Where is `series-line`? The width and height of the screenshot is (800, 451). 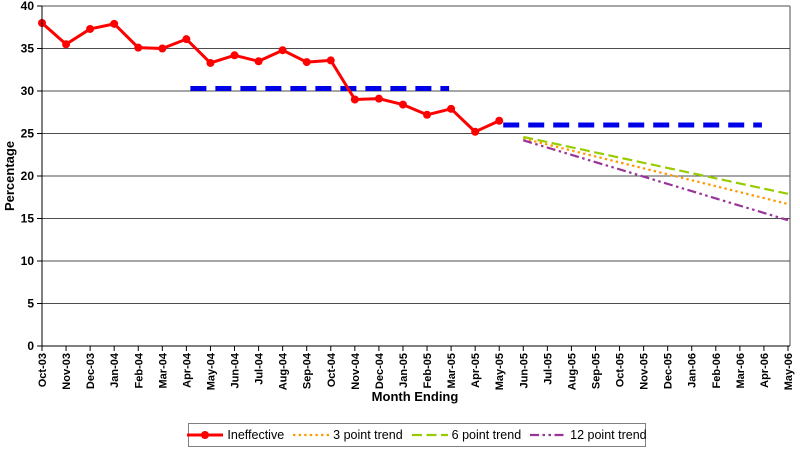 series-line is located at coordinates (270, 77).